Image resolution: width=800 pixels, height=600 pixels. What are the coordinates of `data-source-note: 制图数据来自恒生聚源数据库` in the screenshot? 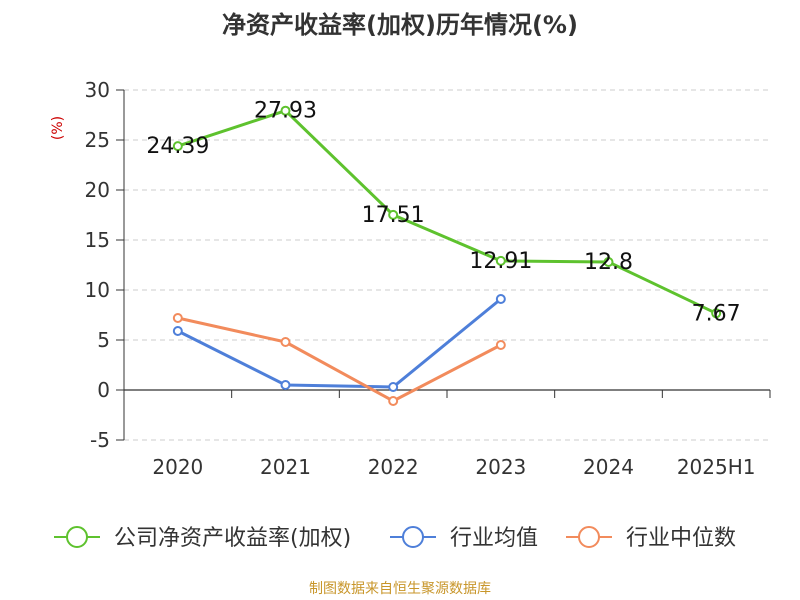 It's located at (400, 589).